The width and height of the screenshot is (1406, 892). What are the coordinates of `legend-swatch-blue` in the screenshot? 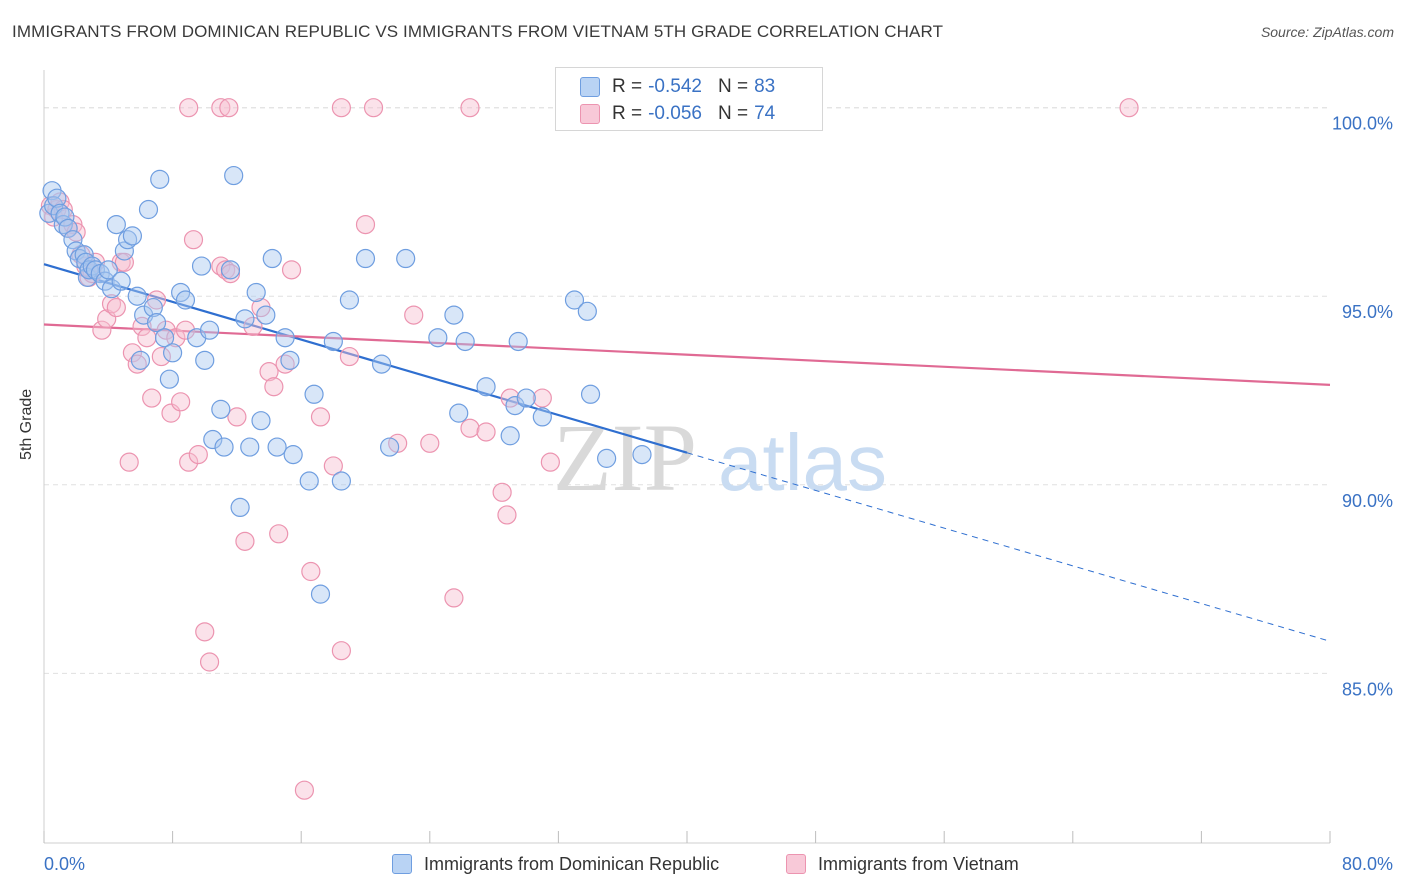 It's located at (590, 87).